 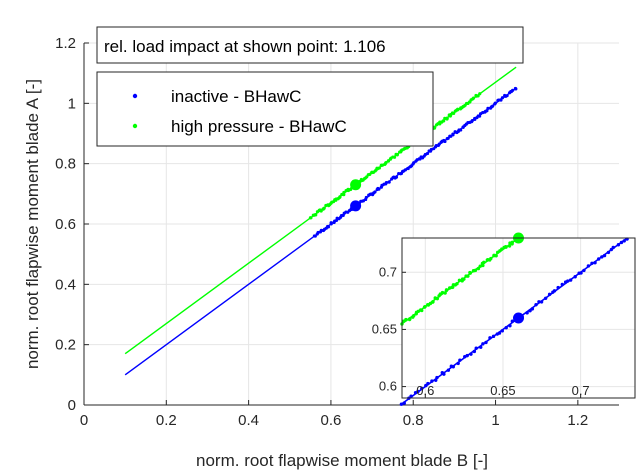 What do you see at coordinates (248, 420) in the screenshot?
I see `x-tick-label: 0.4` at bounding box center [248, 420].